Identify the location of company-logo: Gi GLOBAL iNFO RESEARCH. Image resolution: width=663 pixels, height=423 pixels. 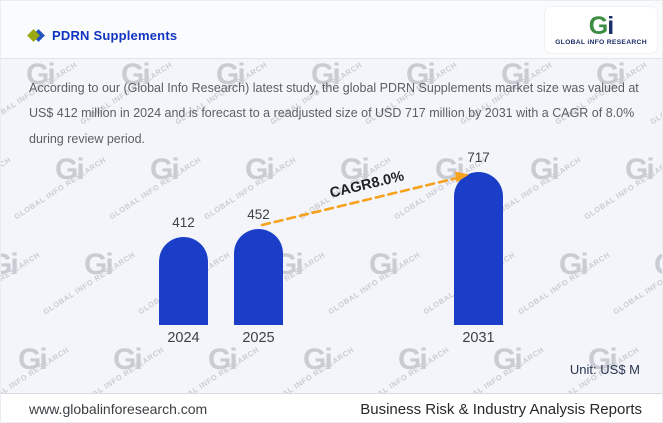
(601, 30).